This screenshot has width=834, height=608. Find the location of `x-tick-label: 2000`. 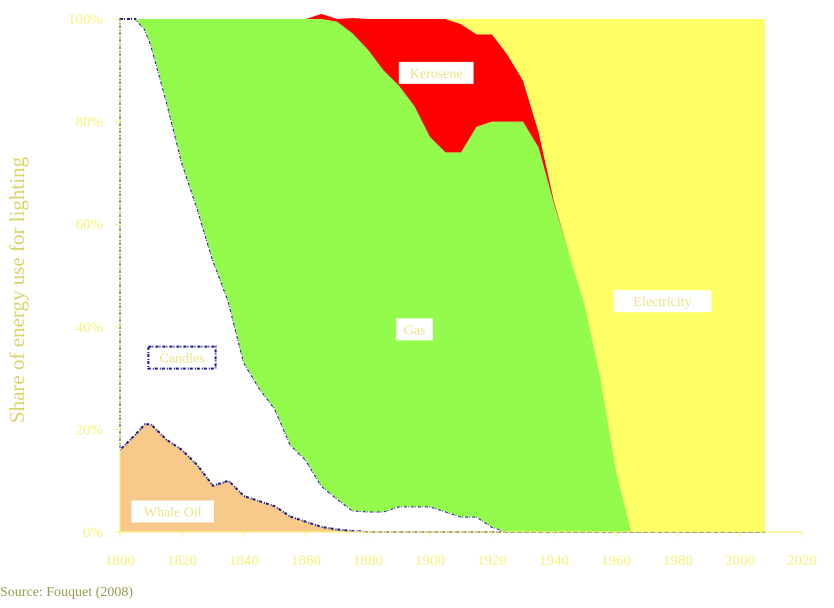

x-tick-label: 2000 is located at coordinates (740, 561).